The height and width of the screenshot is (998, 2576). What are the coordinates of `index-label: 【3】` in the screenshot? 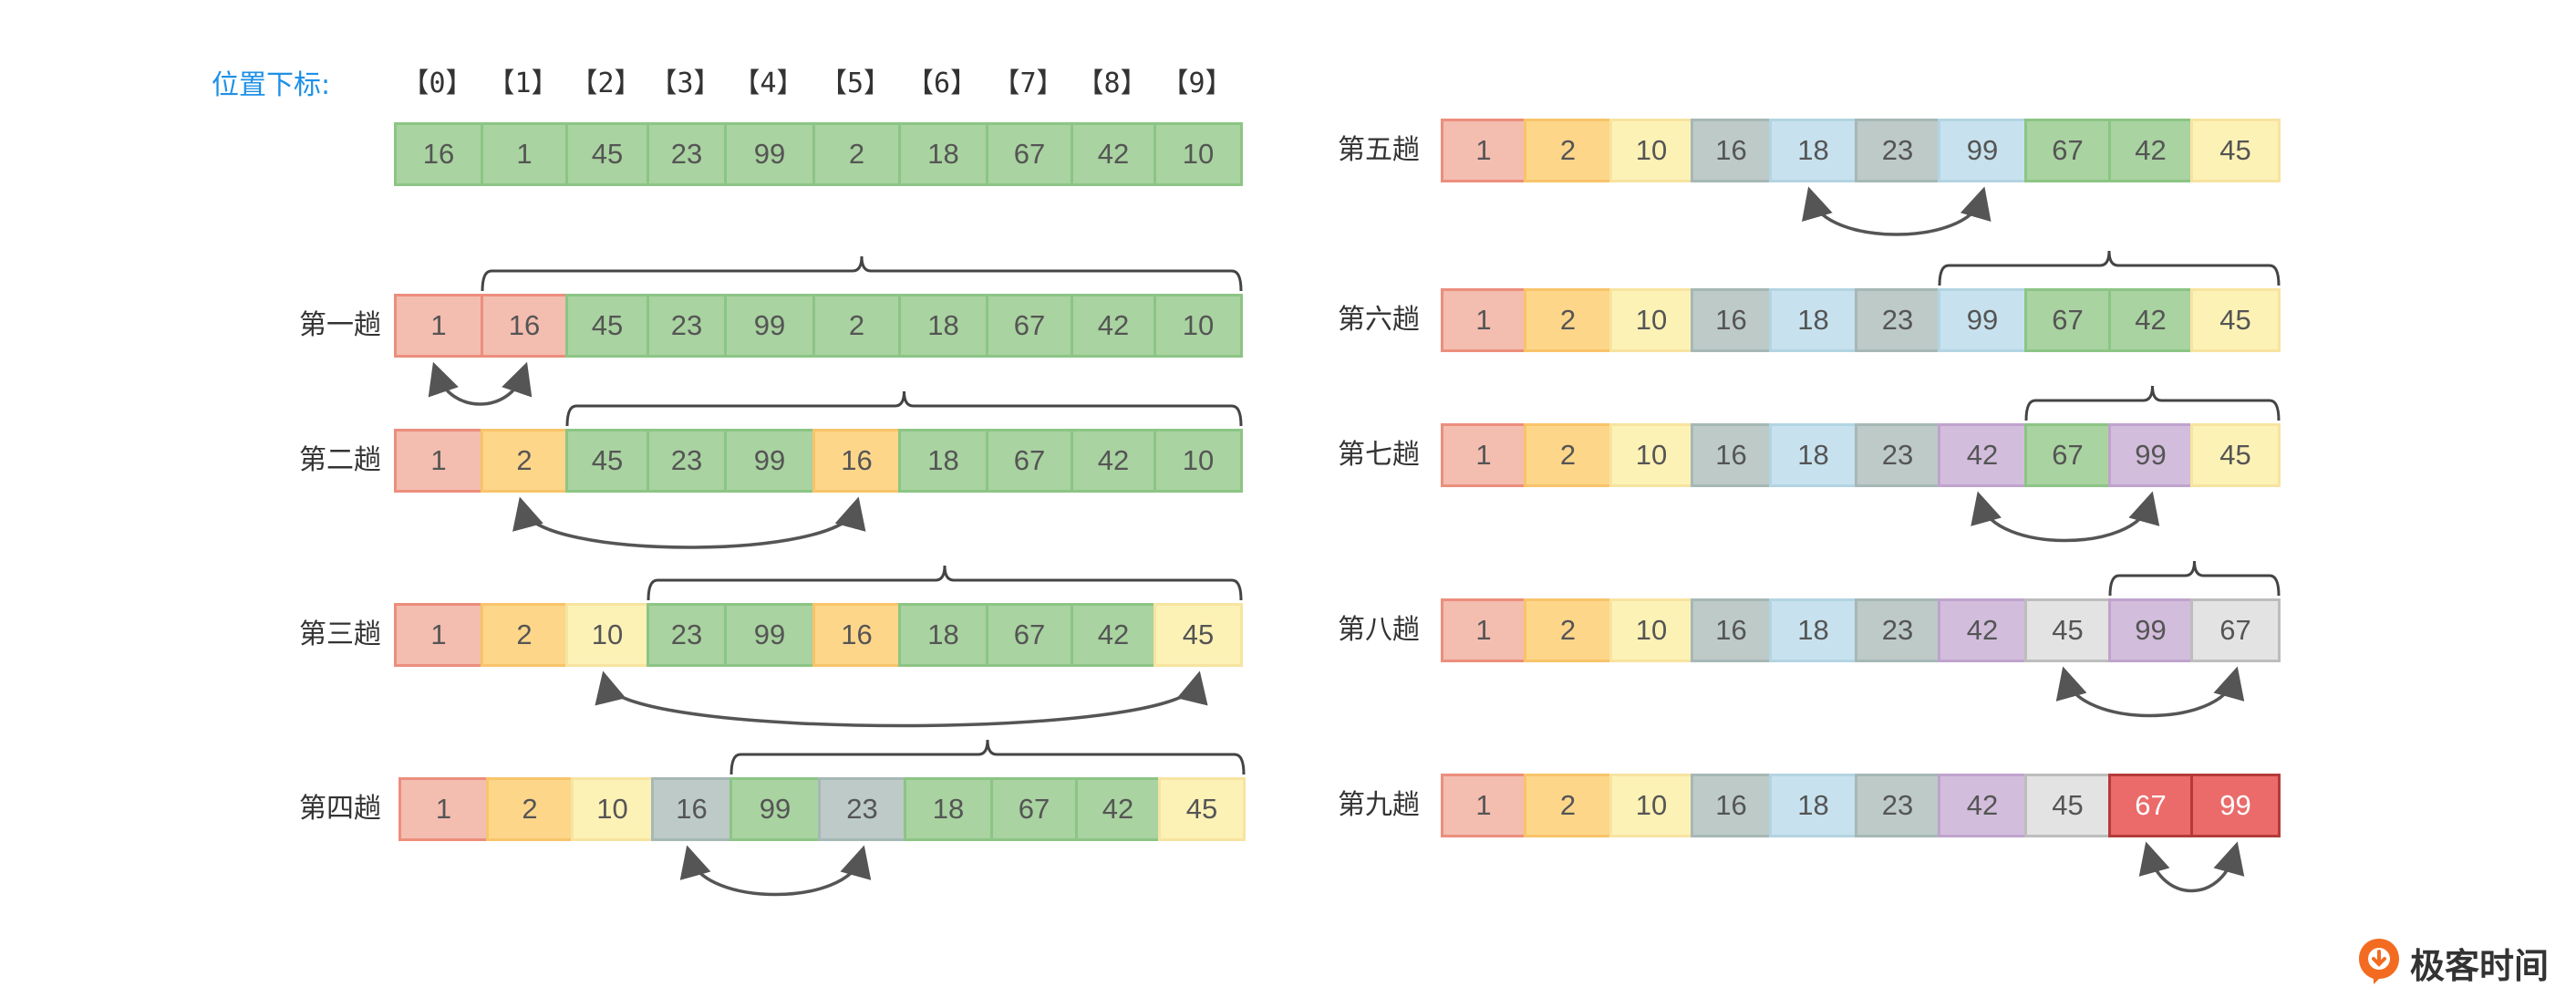 It's located at (685, 83).